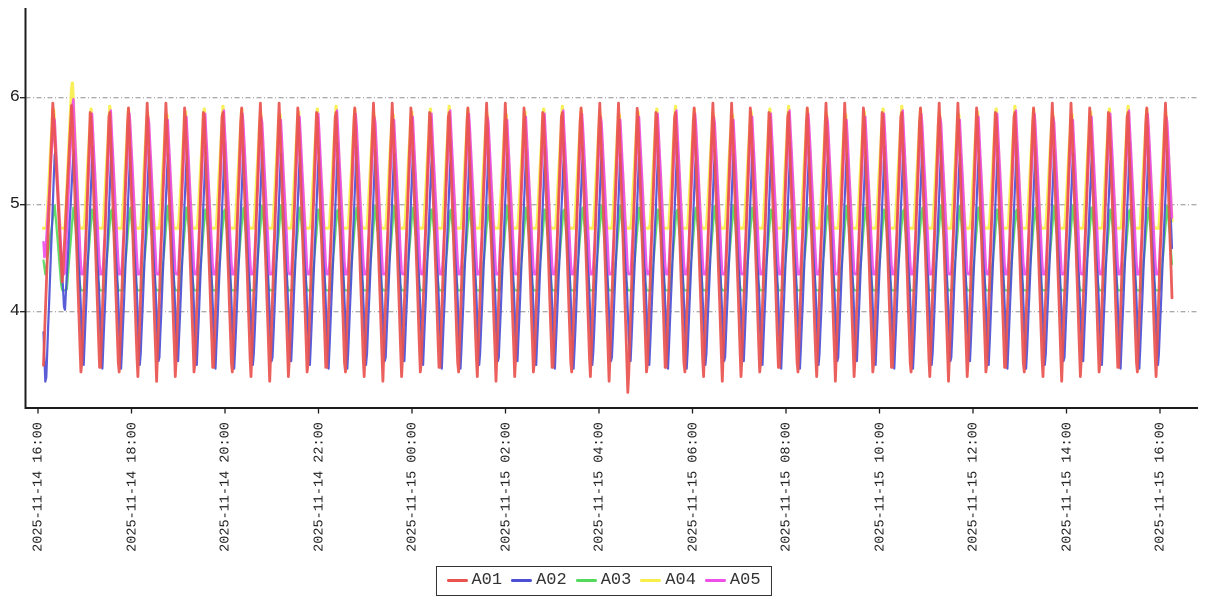 This screenshot has width=1207, height=600. Describe the element at coordinates (715, 580) in the screenshot. I see `legend-swatch-A05` at that location.